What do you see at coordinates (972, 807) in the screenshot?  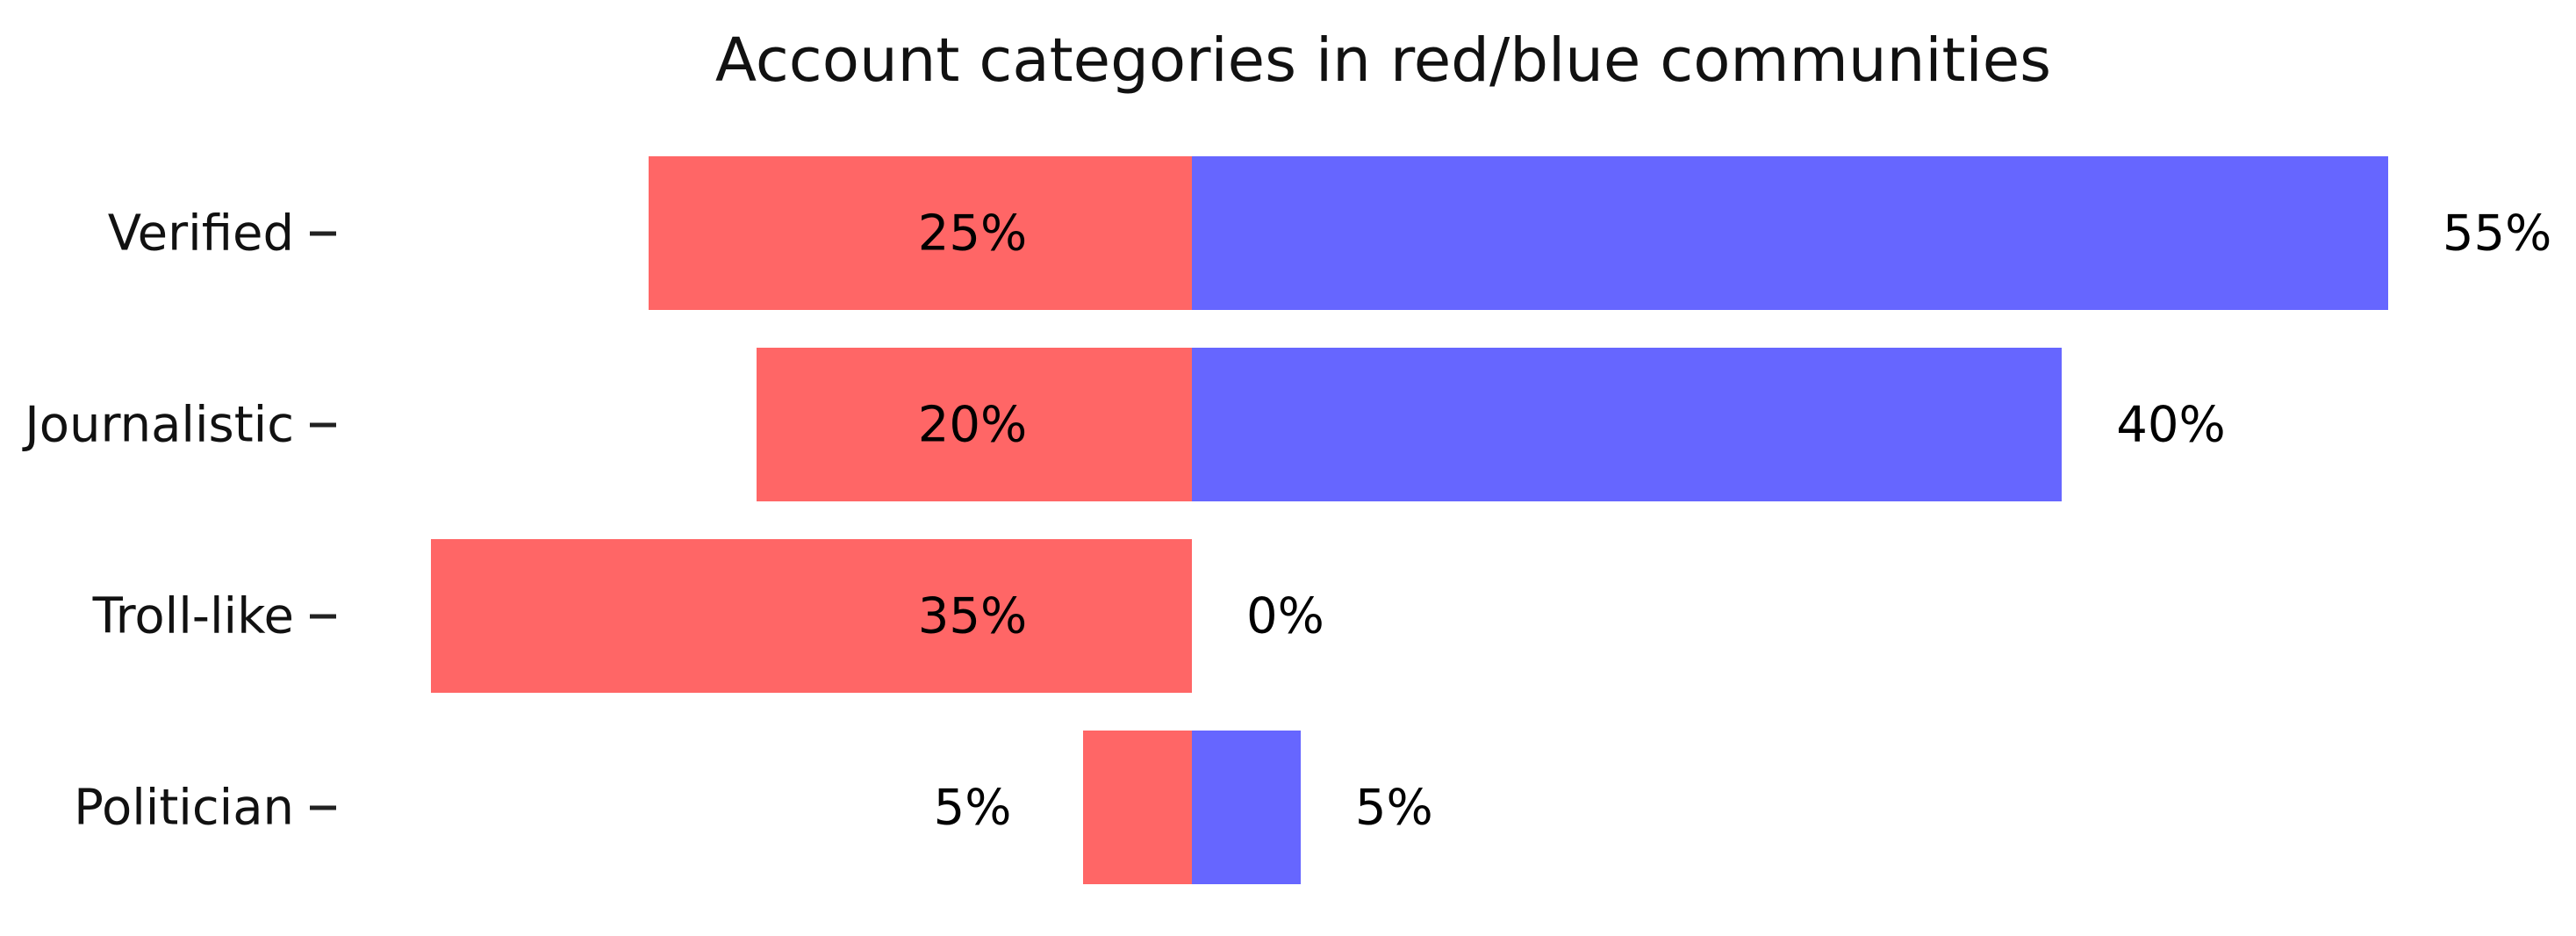 I see `red-value-label: 5%` at bounding box center [972, 807].